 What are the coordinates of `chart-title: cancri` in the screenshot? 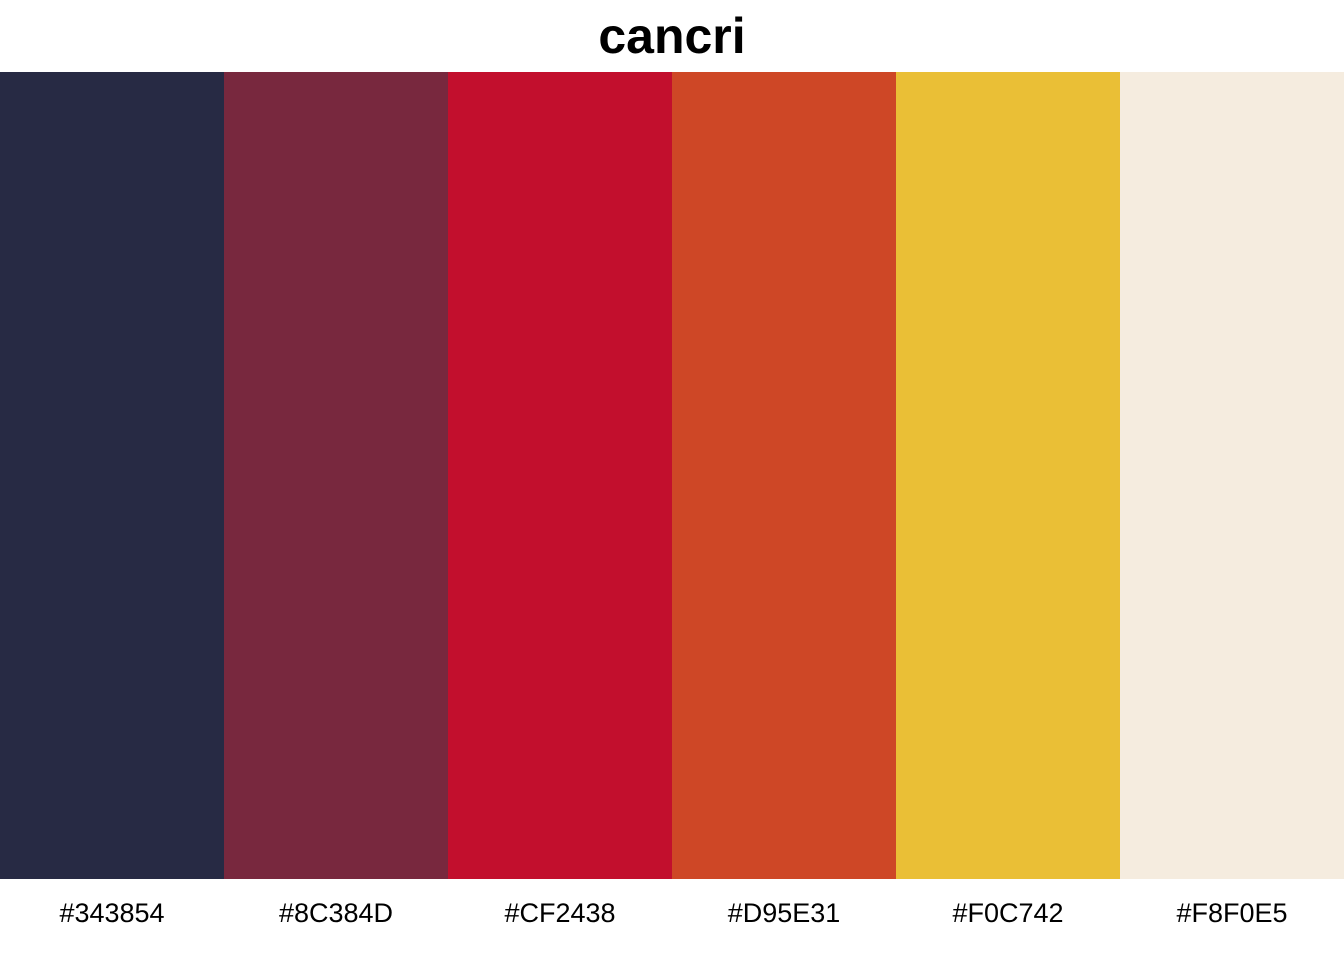 It's located at (672, 36).